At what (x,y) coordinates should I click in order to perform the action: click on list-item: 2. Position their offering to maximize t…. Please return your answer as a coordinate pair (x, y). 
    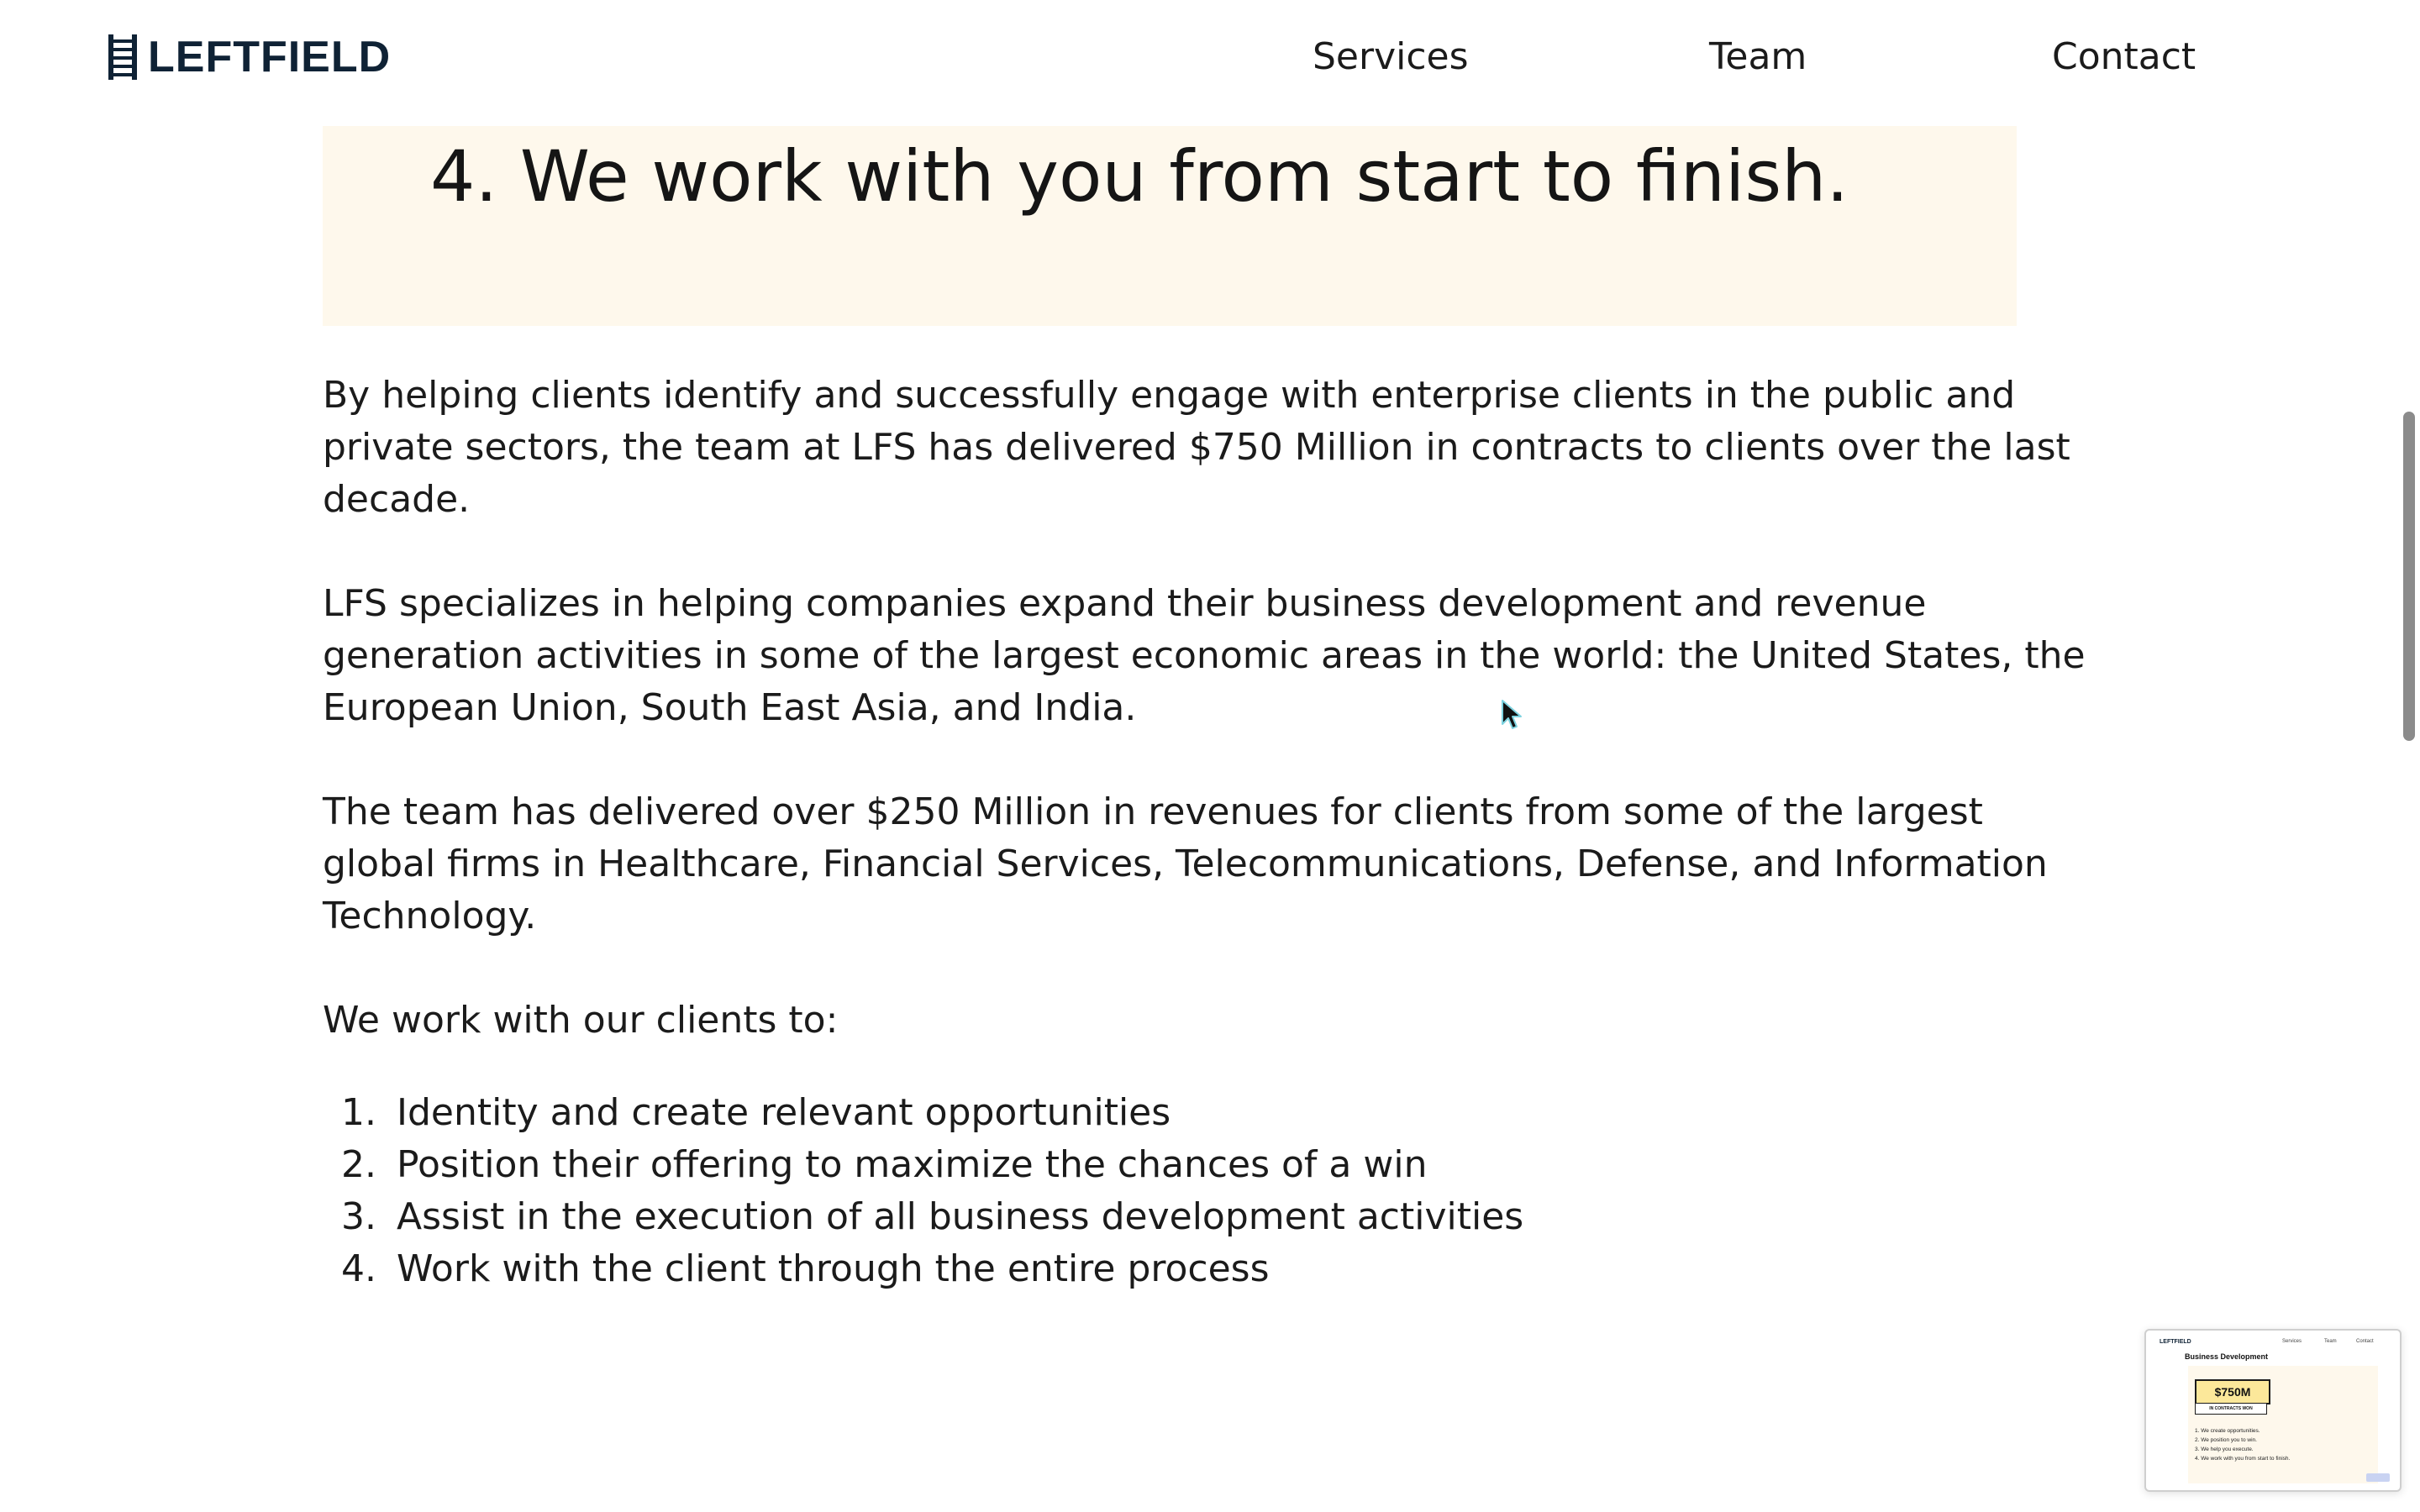
    Looking at the image, I should click on (1213, 1165).